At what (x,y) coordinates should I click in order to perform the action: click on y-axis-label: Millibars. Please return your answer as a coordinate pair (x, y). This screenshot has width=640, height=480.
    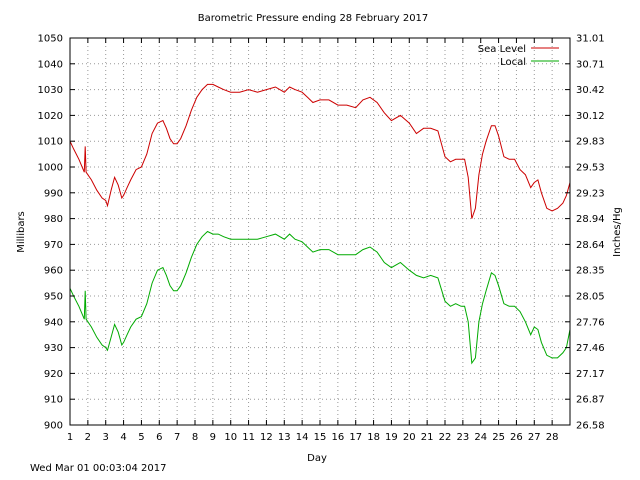
    Looking at the image, I should click on (21, 232).